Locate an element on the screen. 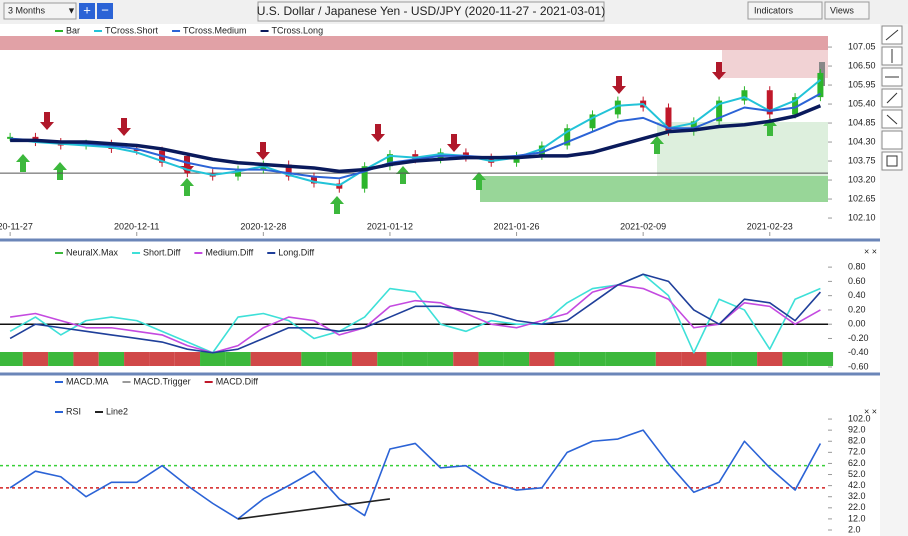 The image size is (908, 536). zoom-out-button is located at coordinates (105, 11).